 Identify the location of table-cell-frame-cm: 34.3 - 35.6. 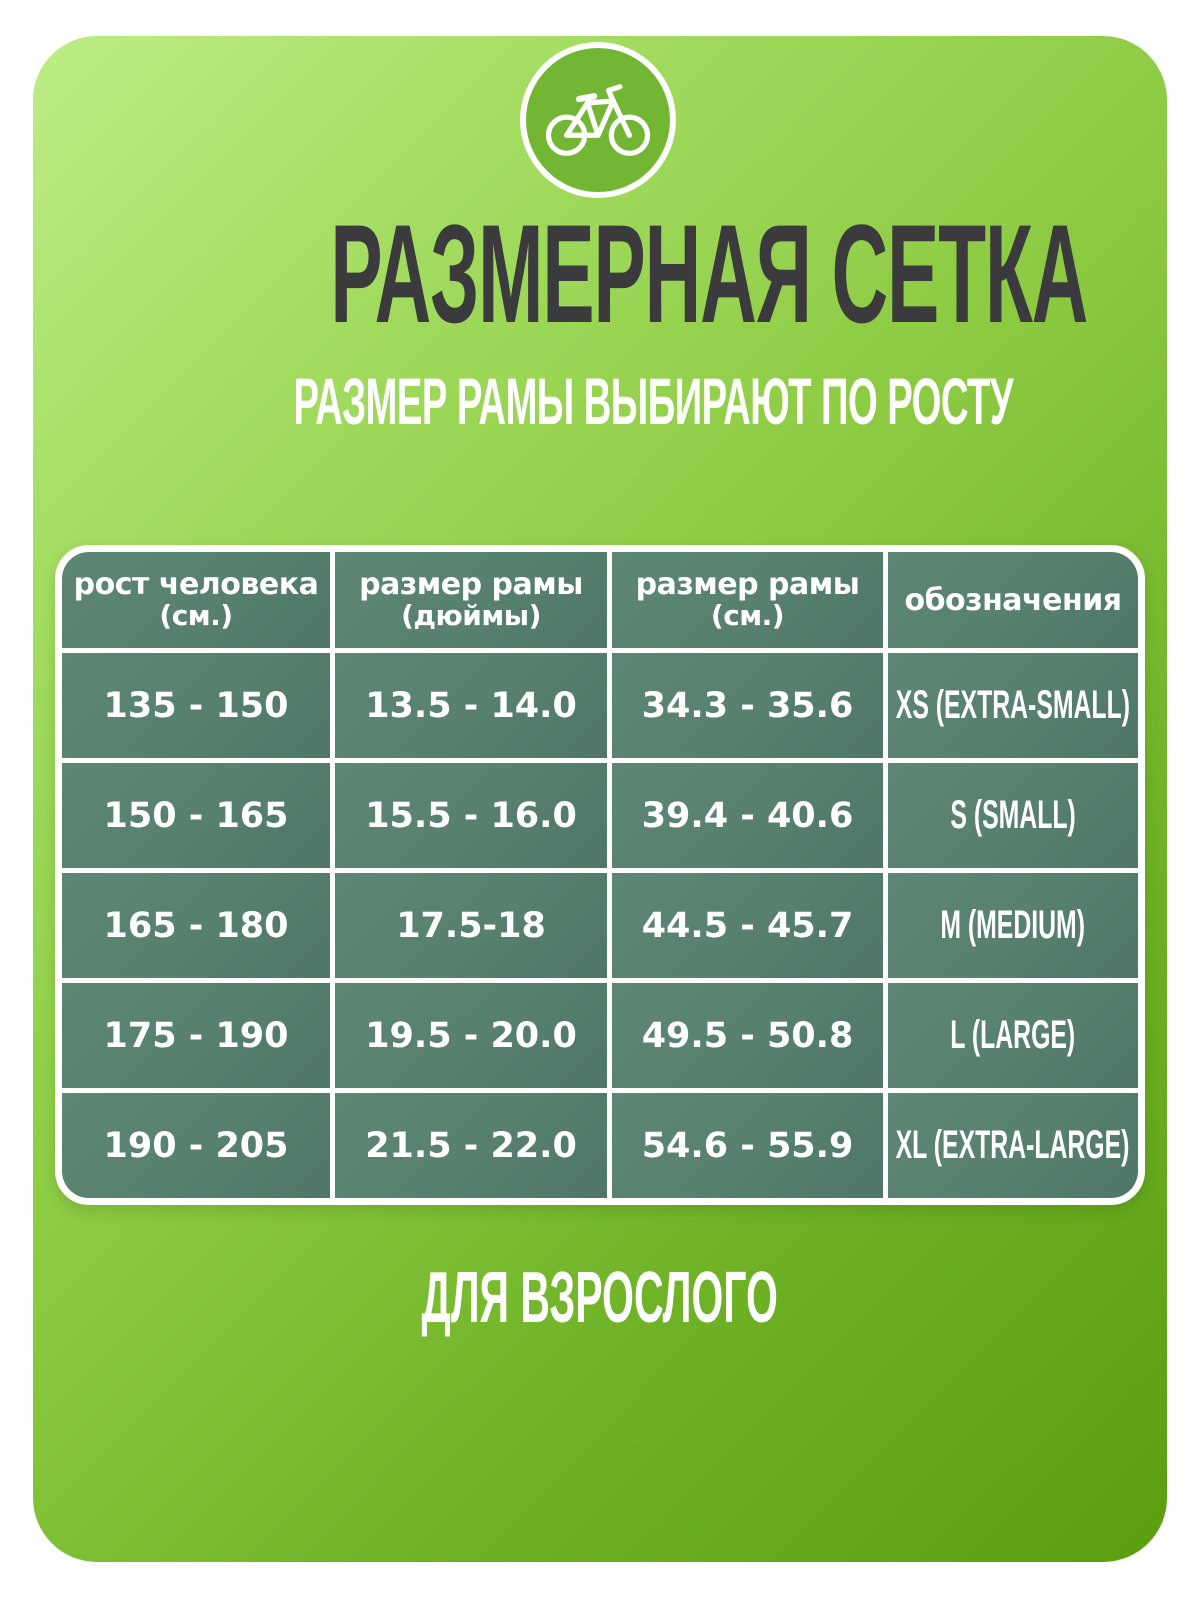
(747, 705).